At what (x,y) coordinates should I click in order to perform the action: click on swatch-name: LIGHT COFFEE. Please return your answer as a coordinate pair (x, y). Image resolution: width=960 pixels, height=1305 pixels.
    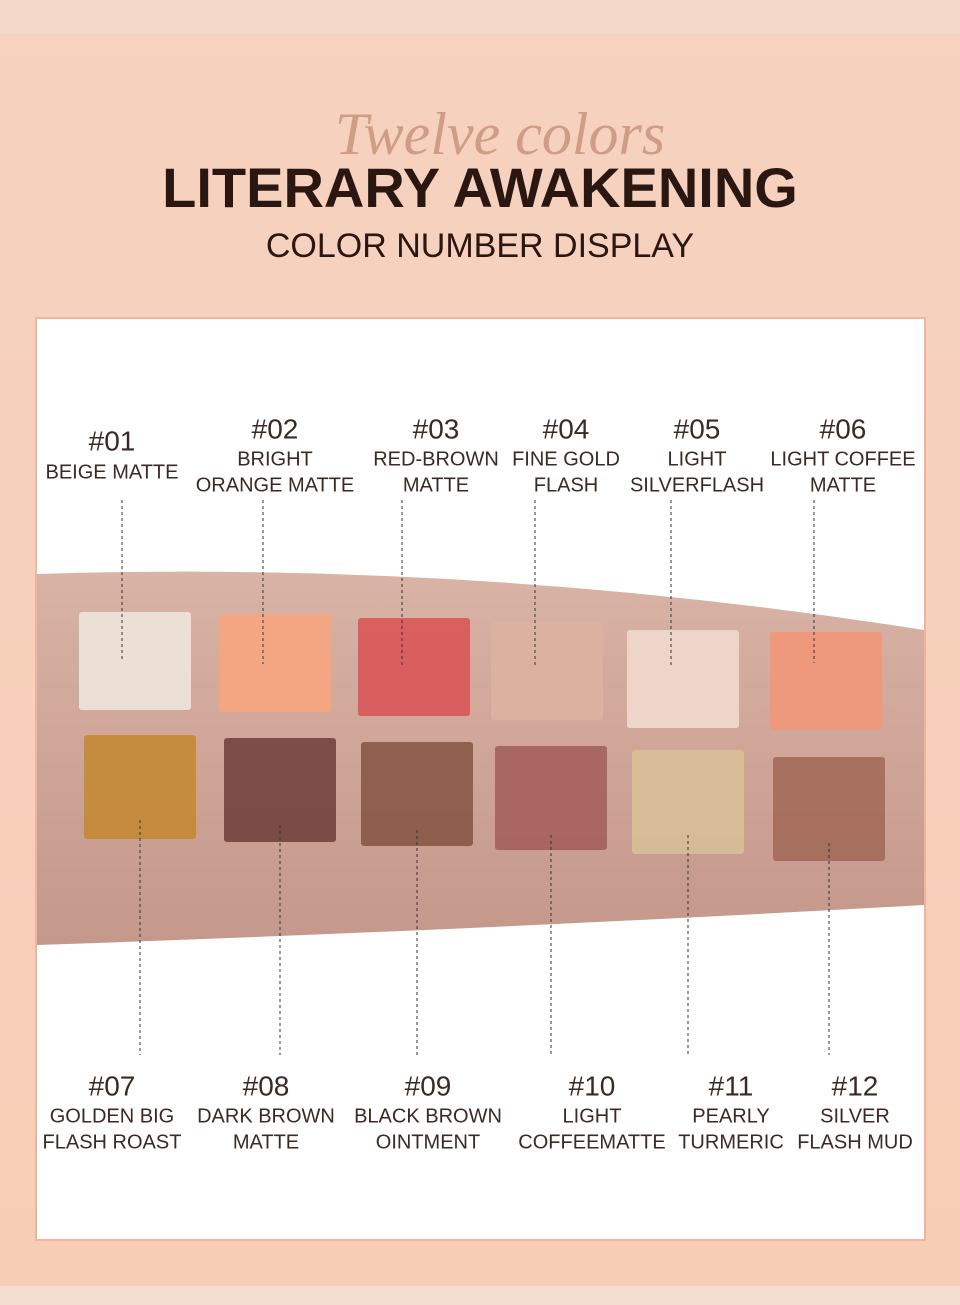
    Looking at the image, I should click on (842, 459).